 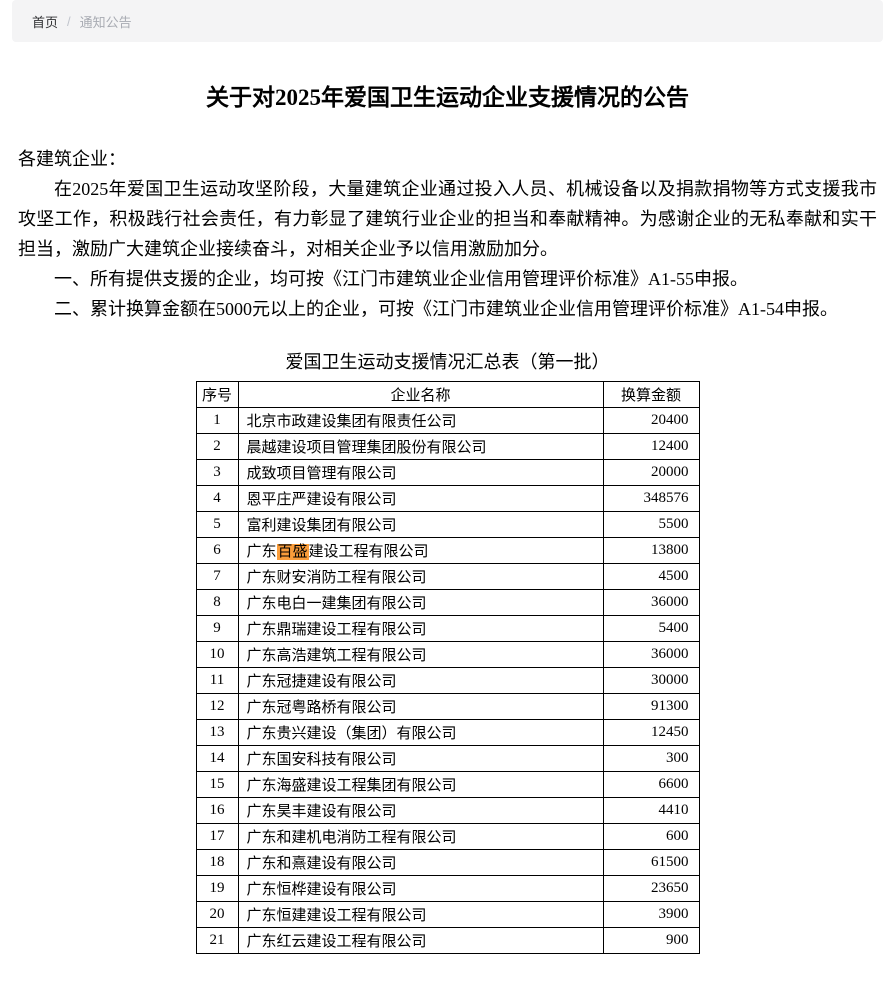 I want to click on cell-company-name: 北京市政建设集团有限责任公司, so click(x=420, y=420).